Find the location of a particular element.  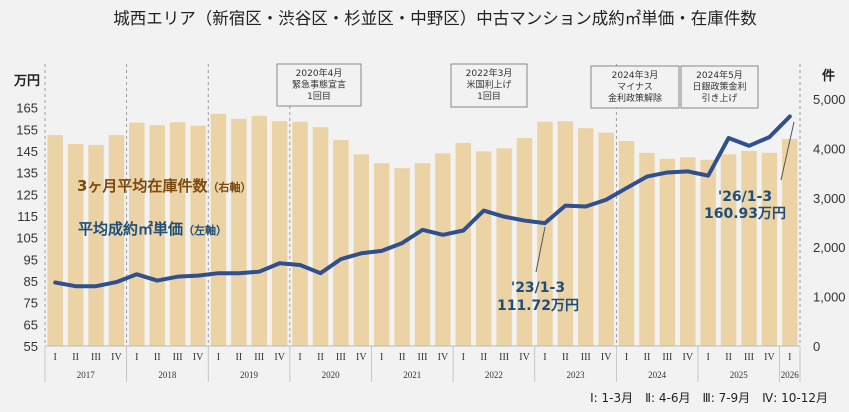

year-tick-label: 2021 is located at coordinates (412, 375).